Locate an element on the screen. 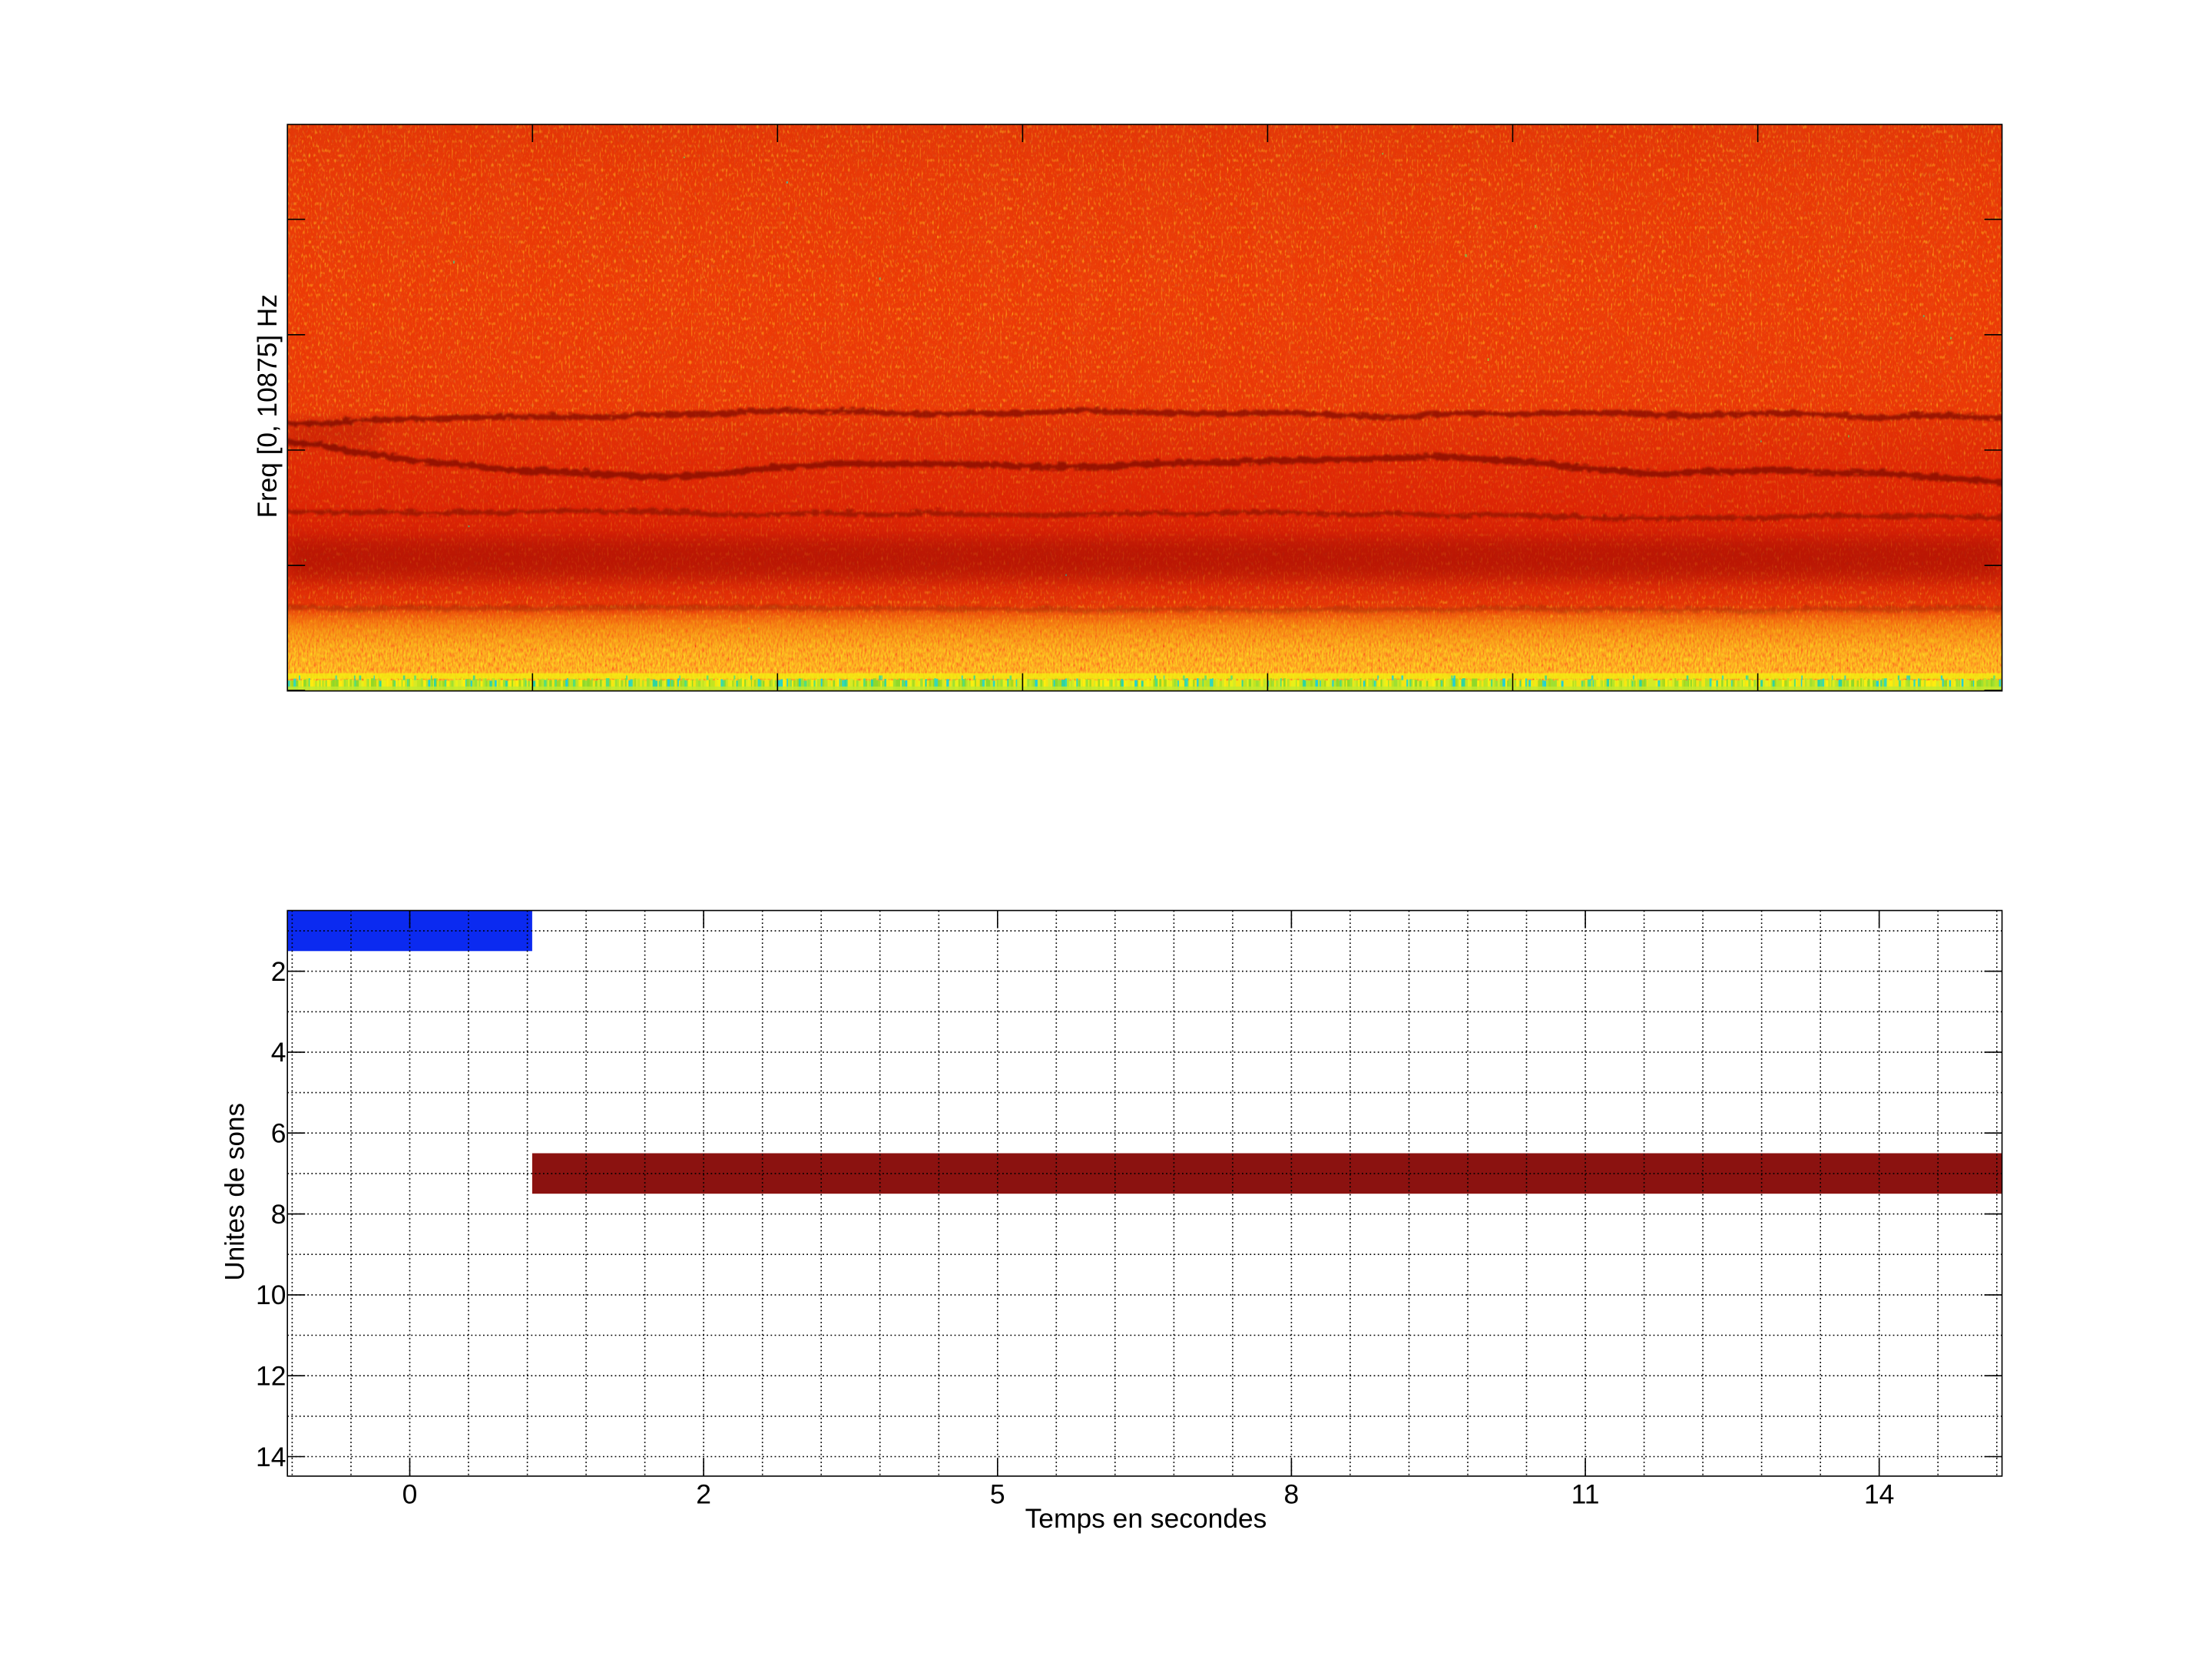 This screenshot has width=2212, height=1659. svg-text: 11 is located at coordinates (1585, 1495).